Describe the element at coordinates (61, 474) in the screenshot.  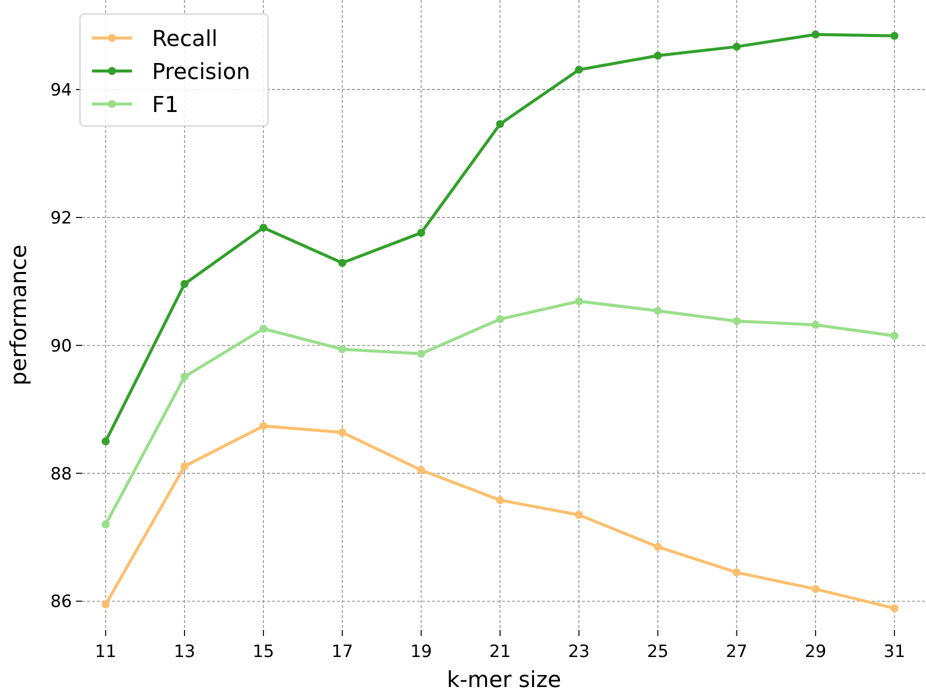
I see `y-tick-label: 88` at that location.